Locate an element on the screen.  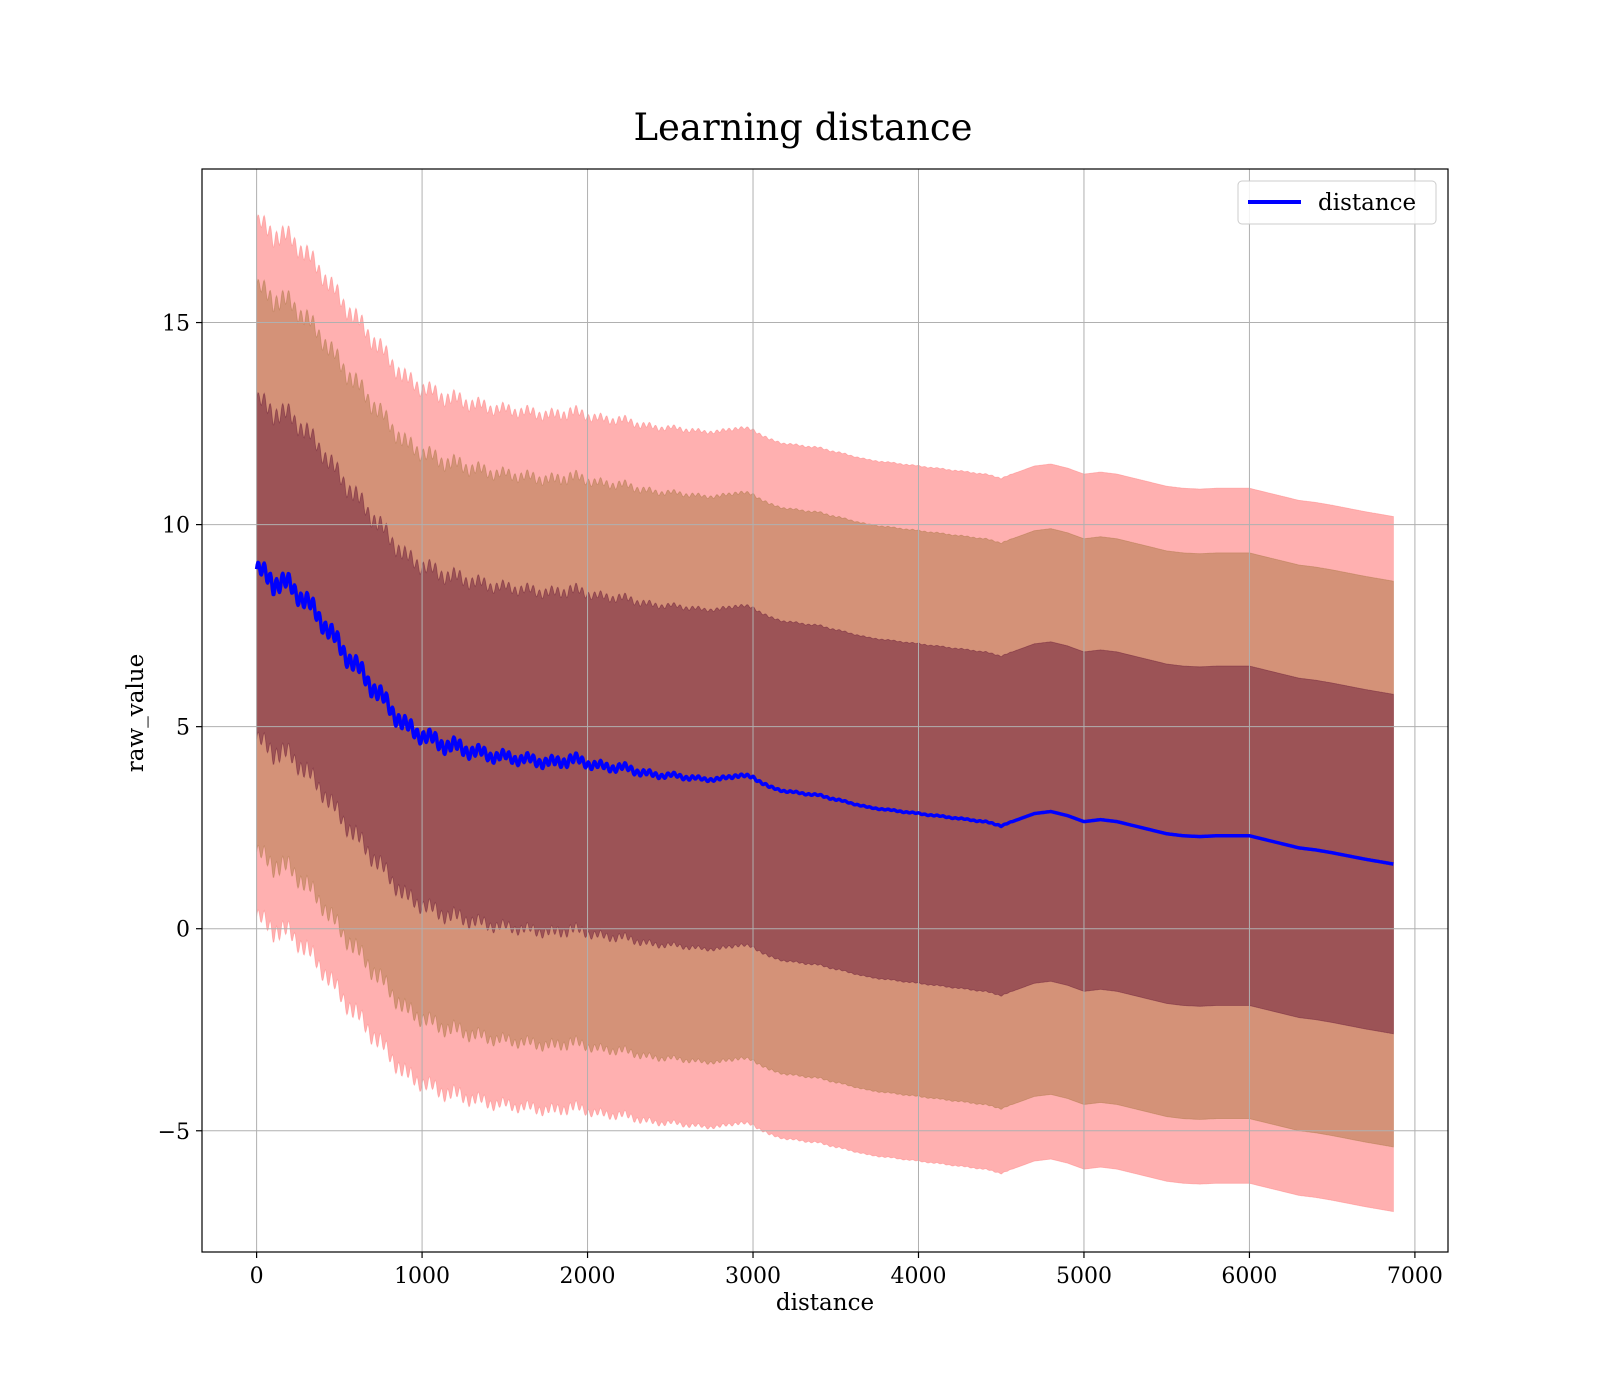
y-tick-label: 5 is located at coordinates (183, 728).